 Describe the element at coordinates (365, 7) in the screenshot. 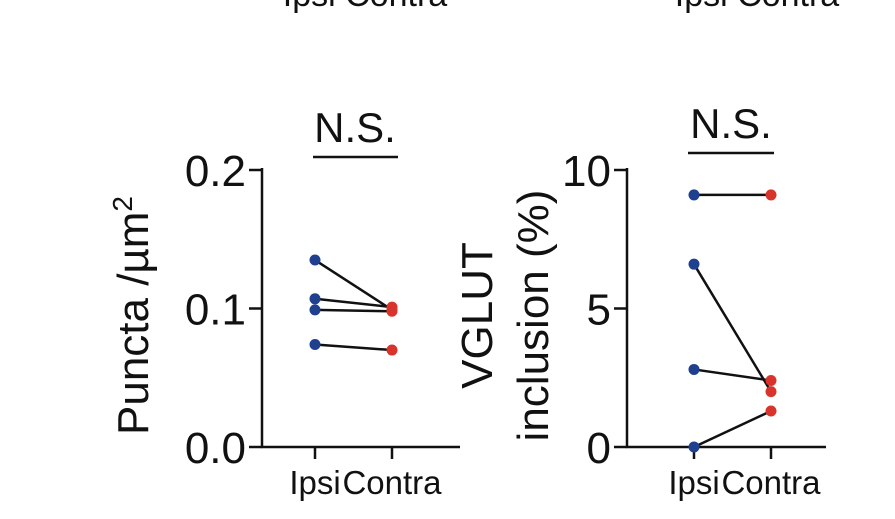

I see `top-cut-label-left: Ipsi Contra` at that location.